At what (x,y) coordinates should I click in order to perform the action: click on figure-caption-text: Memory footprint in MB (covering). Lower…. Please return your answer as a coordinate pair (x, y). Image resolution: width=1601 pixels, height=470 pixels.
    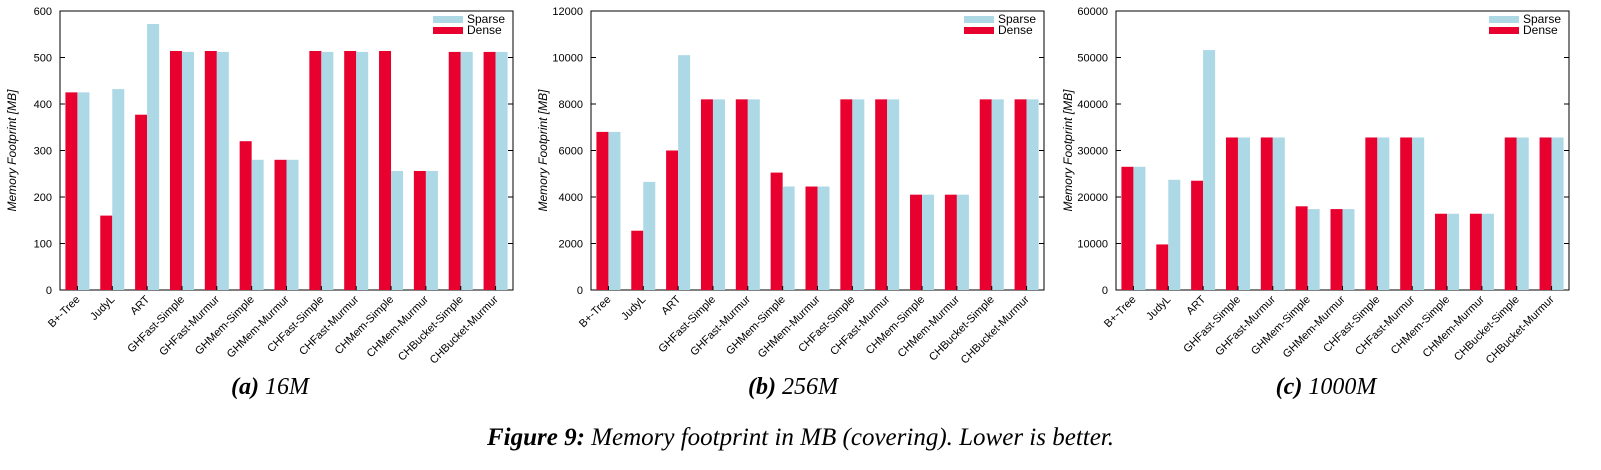
    Looking at the image, I should click on (849, 437).